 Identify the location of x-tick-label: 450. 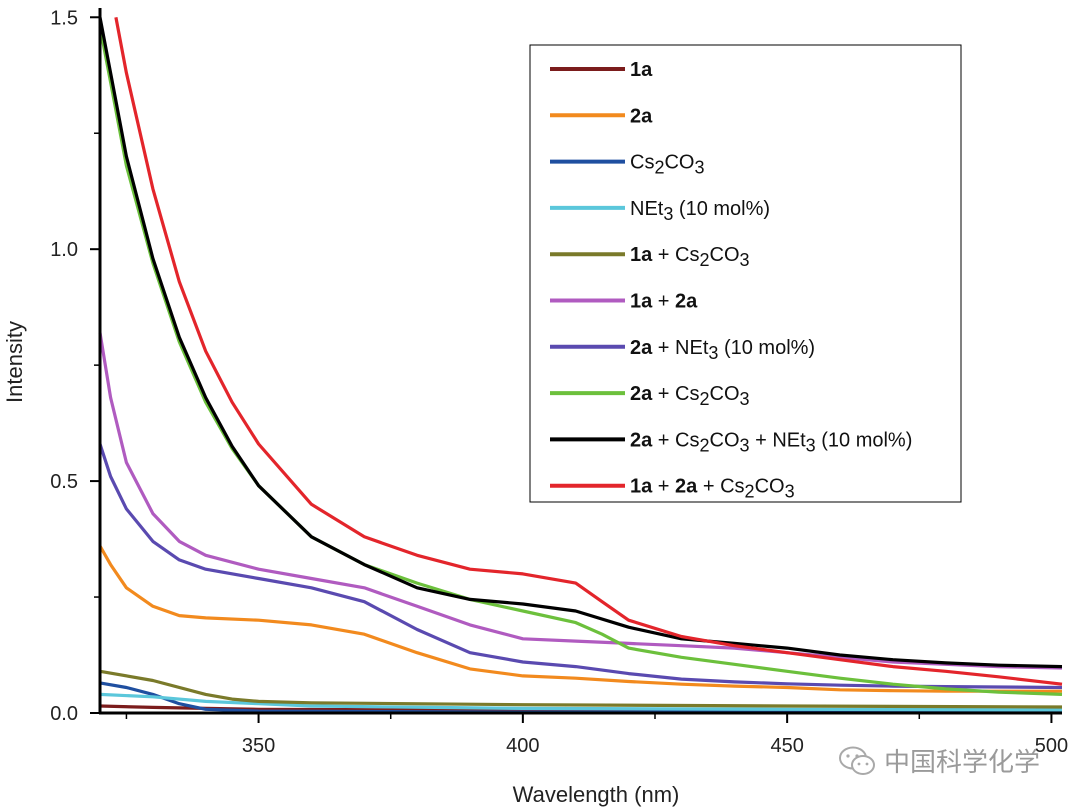
(786, 746).